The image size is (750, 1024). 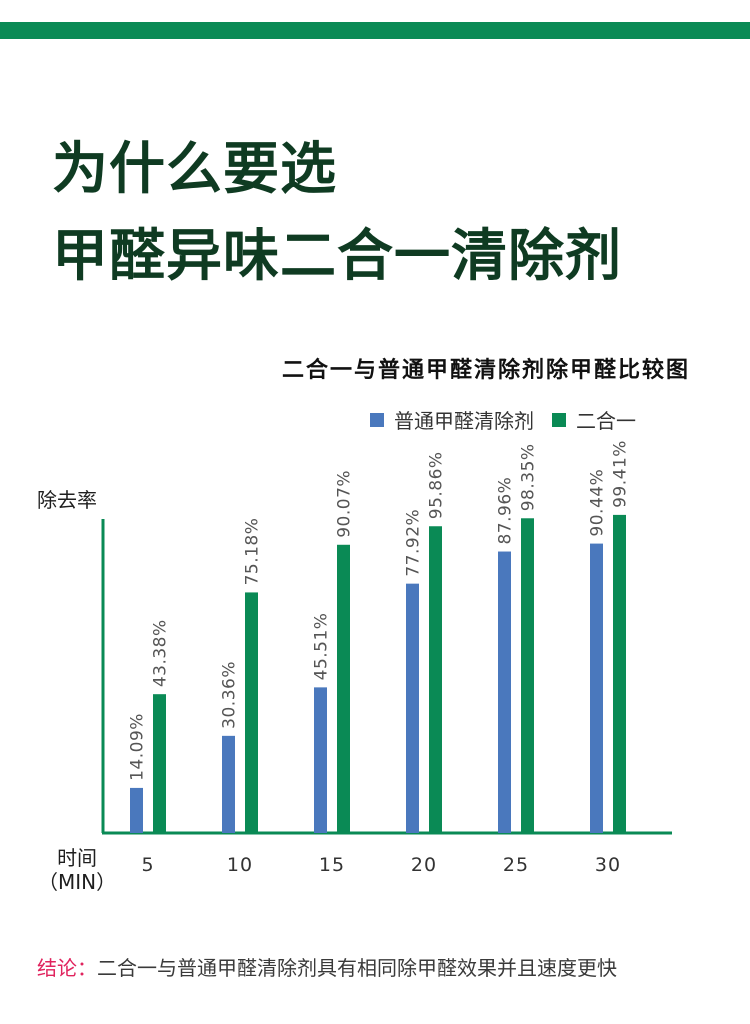 I want to click on x-tick-label-5: 5, so click(x=147, y=865).